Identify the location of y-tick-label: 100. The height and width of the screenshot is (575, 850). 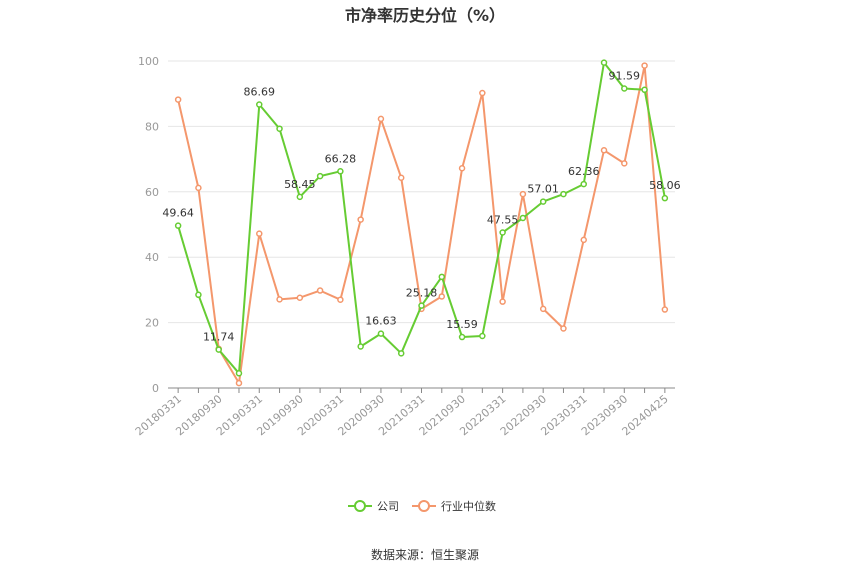
(148, 61).